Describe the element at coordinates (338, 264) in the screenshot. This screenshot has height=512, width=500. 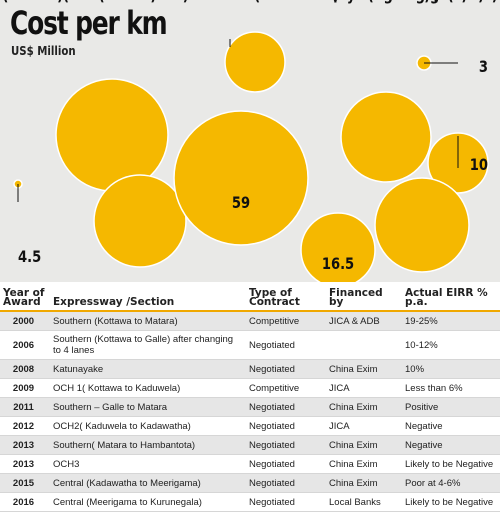
I see `bubble-value-8: 16.5` at that location.